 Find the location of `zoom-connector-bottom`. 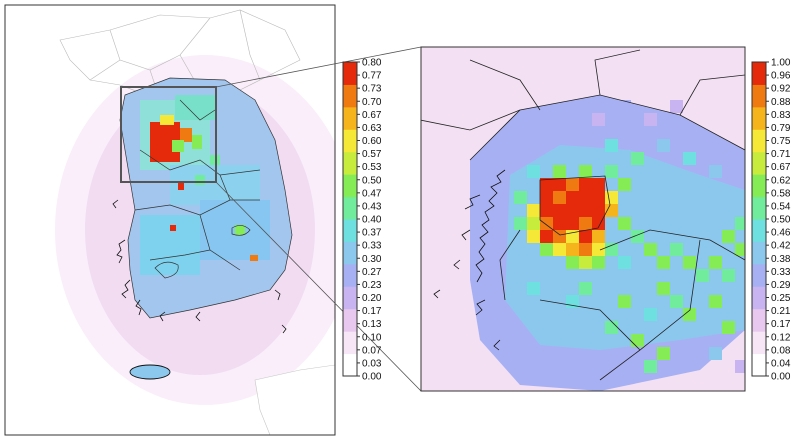

zoom-connector-bottom is located at coordinates (318, 286).